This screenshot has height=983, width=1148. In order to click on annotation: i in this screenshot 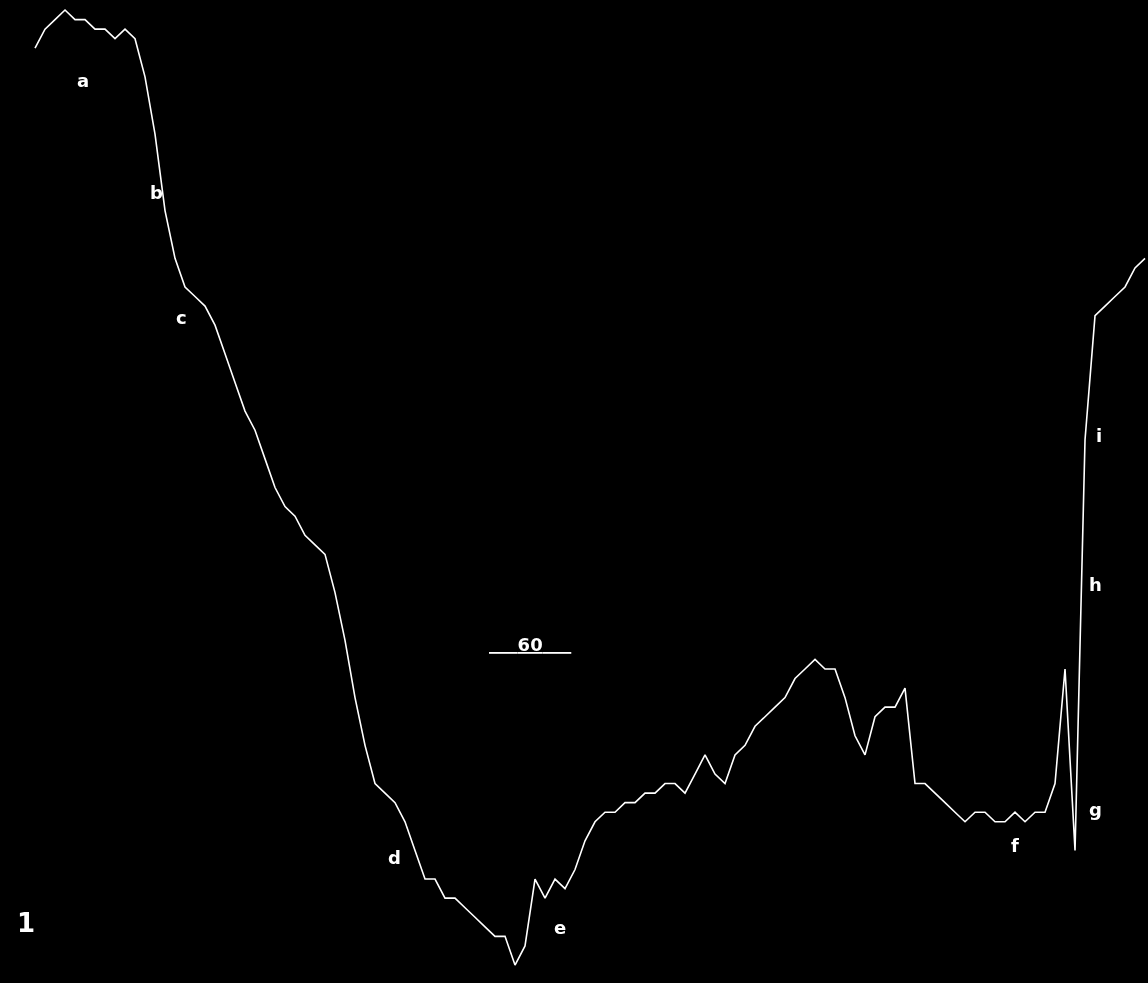, I will do `click(1099, 435)`.